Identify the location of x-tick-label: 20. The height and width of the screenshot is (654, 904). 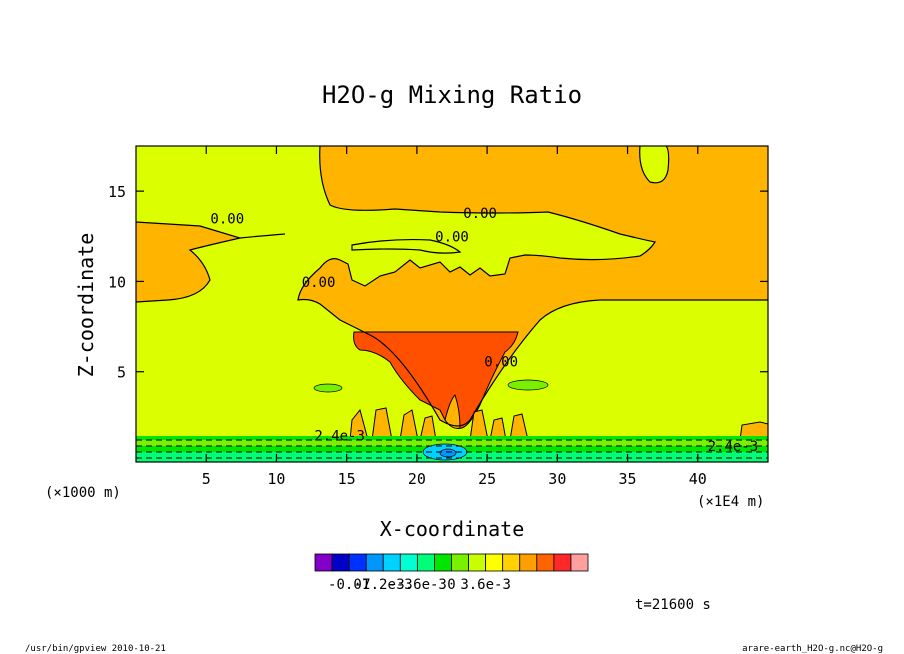
(417, 479).